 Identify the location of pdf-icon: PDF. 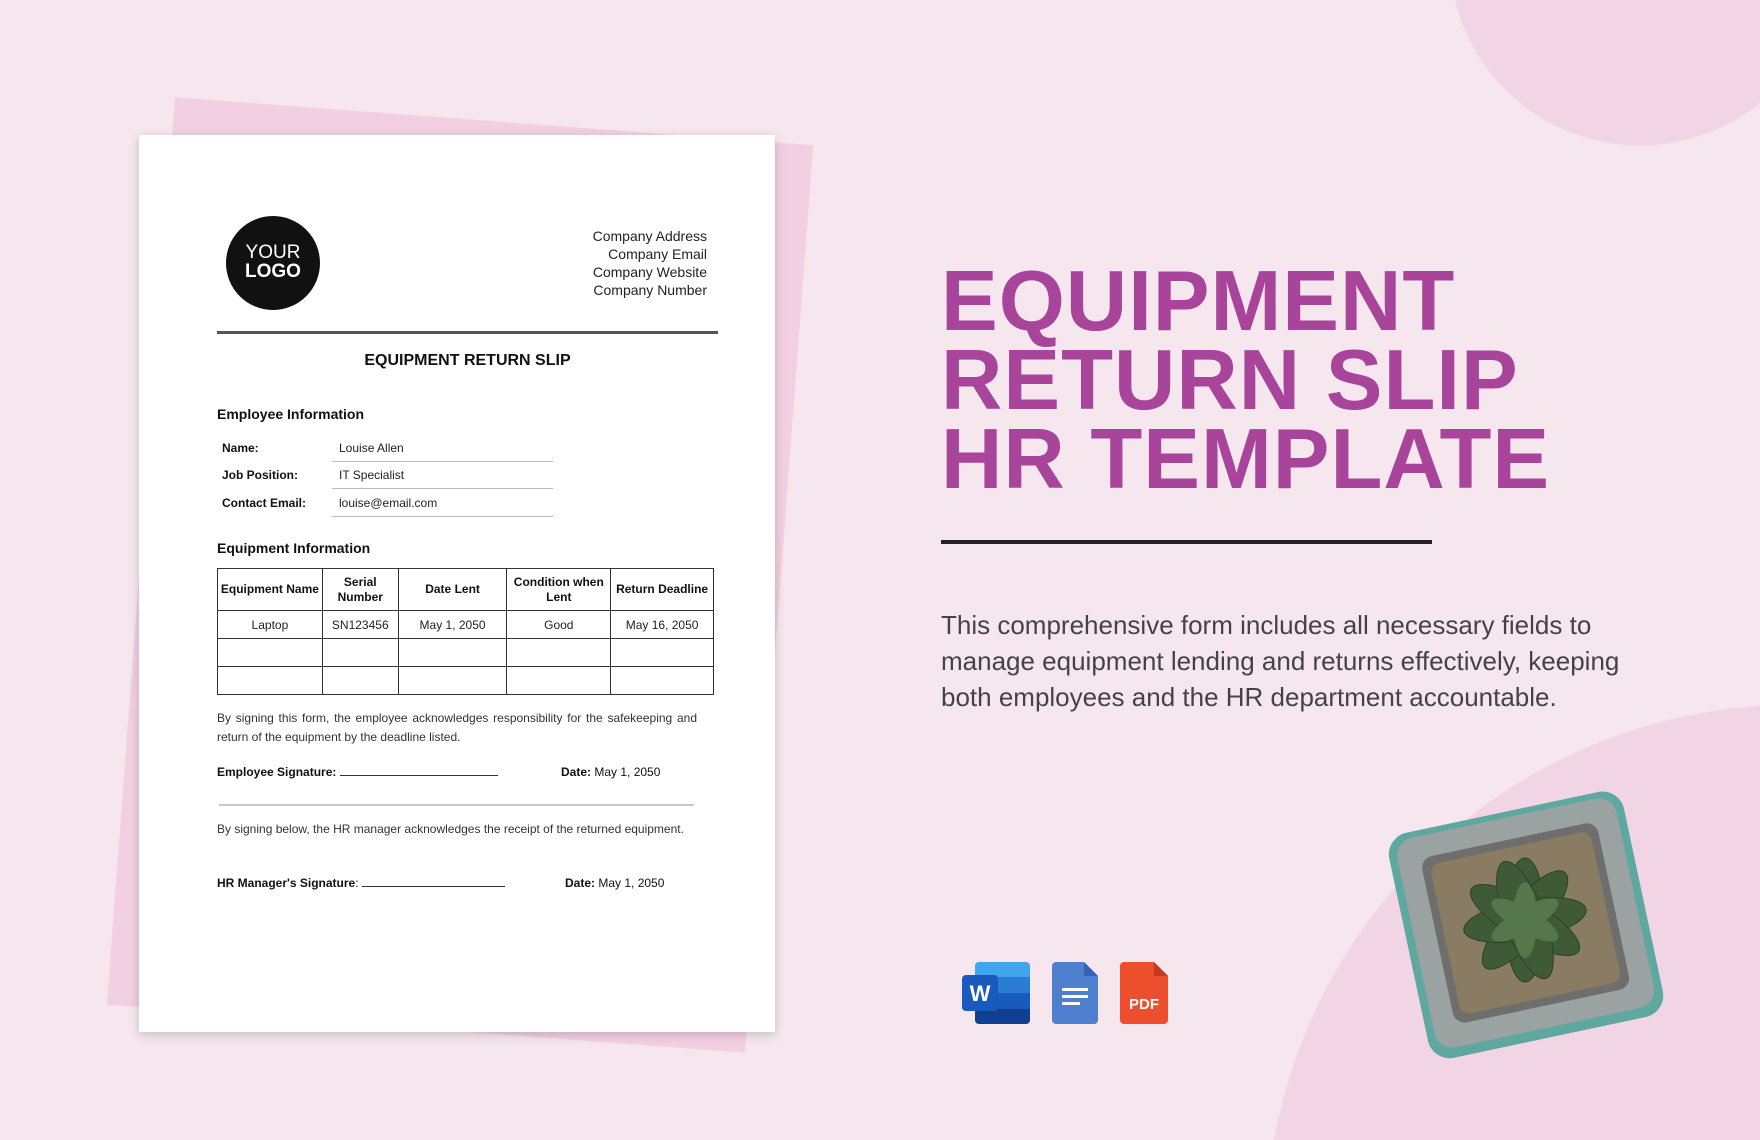
(1144, 993).